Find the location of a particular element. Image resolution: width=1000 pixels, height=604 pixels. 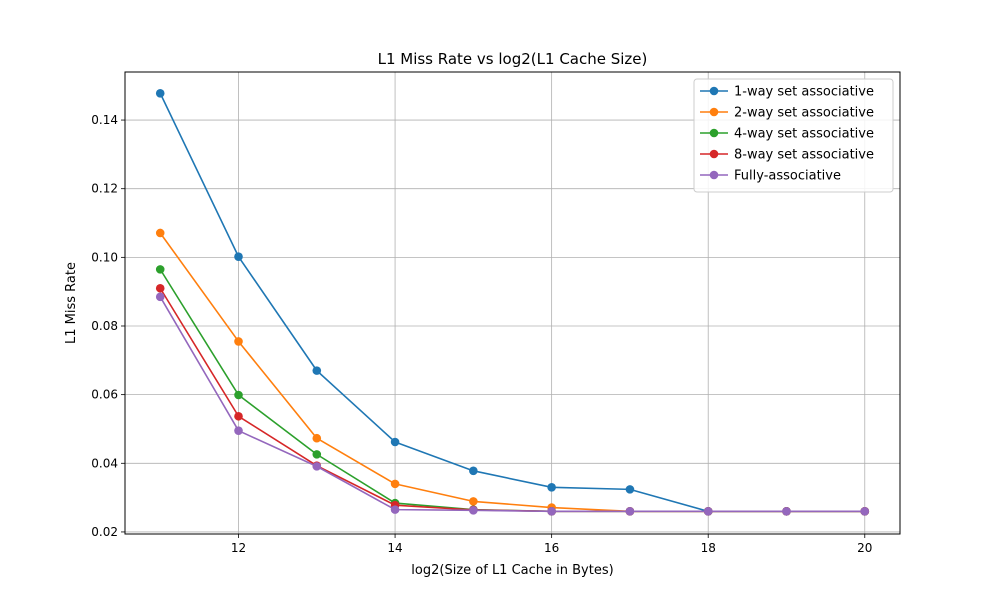

legend-item: 2-way set associative is located at coordinates (787, 113).